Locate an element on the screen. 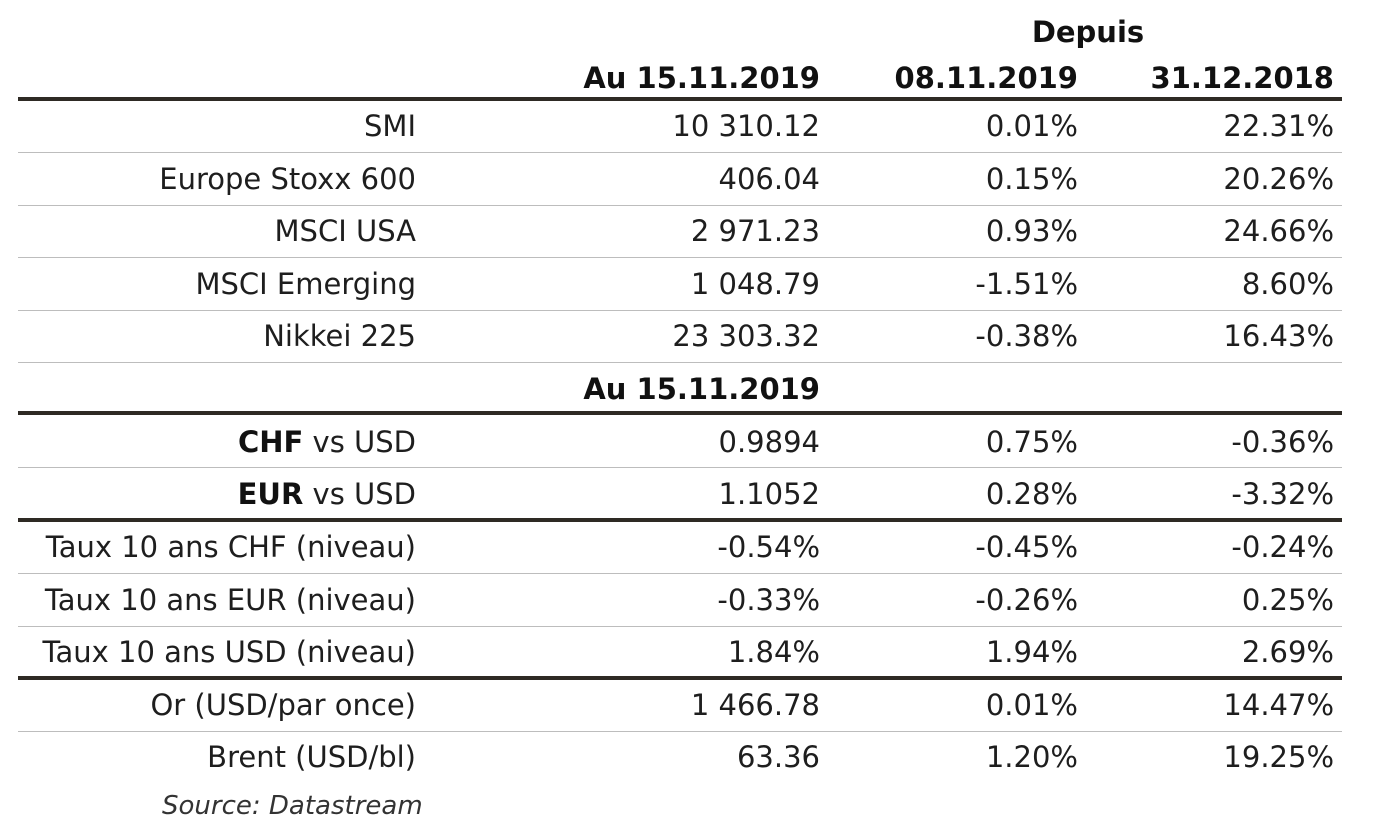 The image size is (1376, 830). row-label: Taux 10 ans USD (niveau) is located at coordinates (229, 652).